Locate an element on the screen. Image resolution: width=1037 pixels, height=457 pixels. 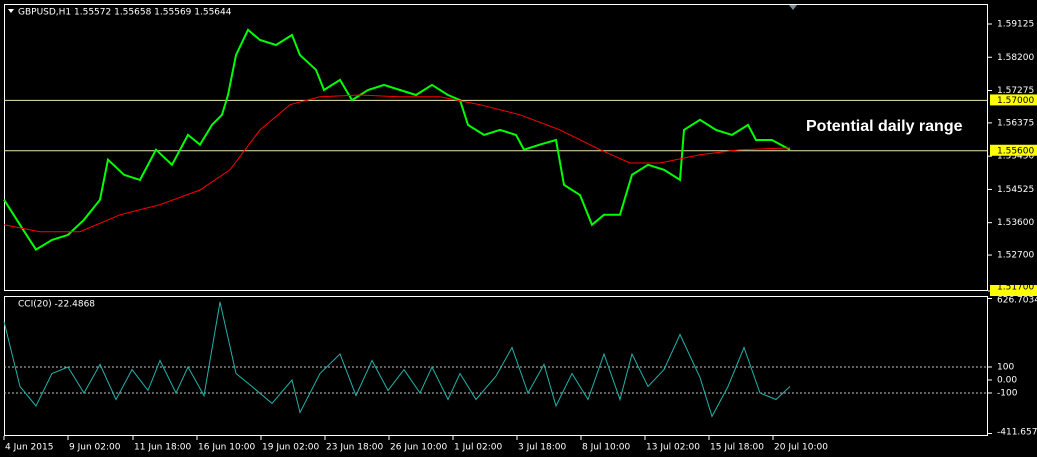
range-label: 1.57000 is located at coordinates (1015, 101).